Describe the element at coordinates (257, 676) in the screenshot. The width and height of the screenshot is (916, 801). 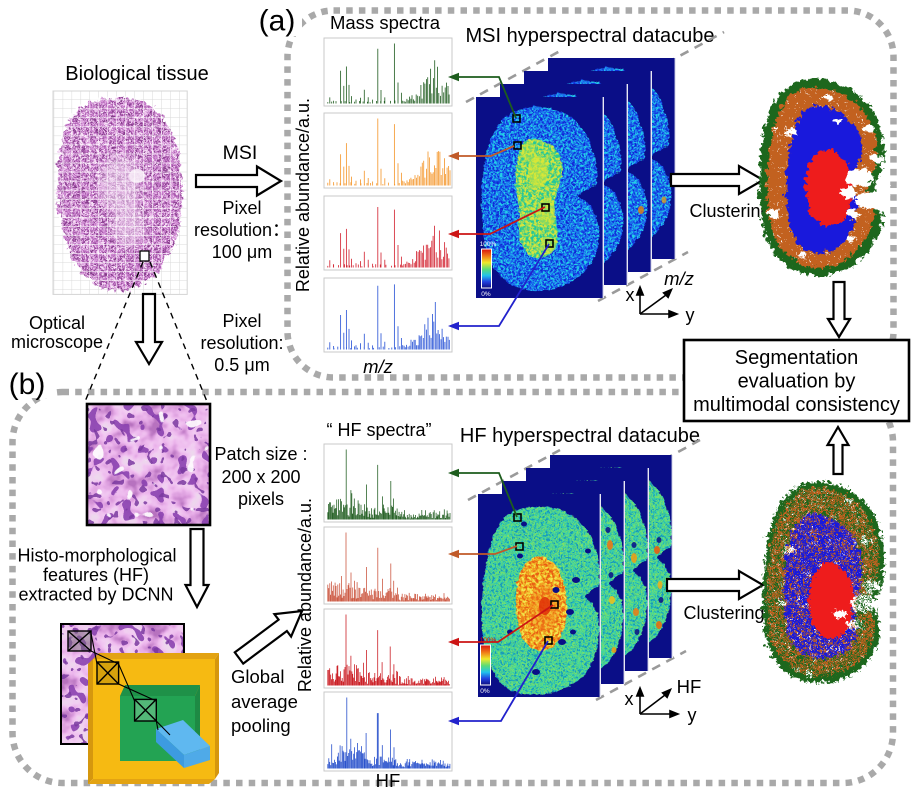
I see `svg-text: Global` at that location.